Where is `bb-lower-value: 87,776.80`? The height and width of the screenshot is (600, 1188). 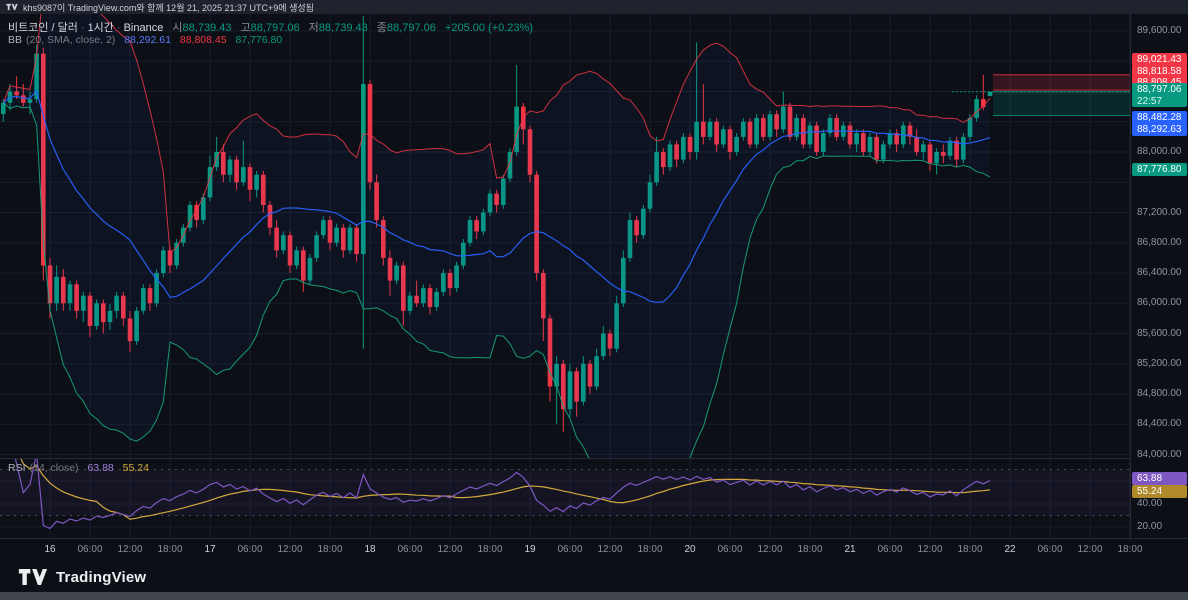
bb-lower-value: 87,776.80 is located at coordinates (259, 40).